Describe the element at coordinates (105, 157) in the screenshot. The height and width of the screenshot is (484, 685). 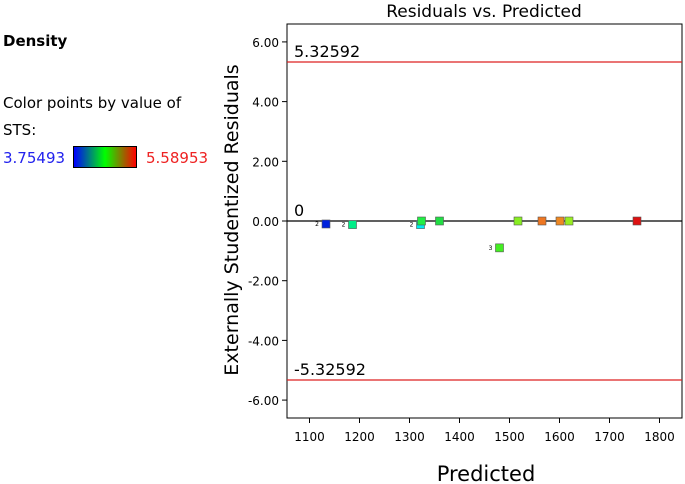
I see `color-gradient-bar` at that location.